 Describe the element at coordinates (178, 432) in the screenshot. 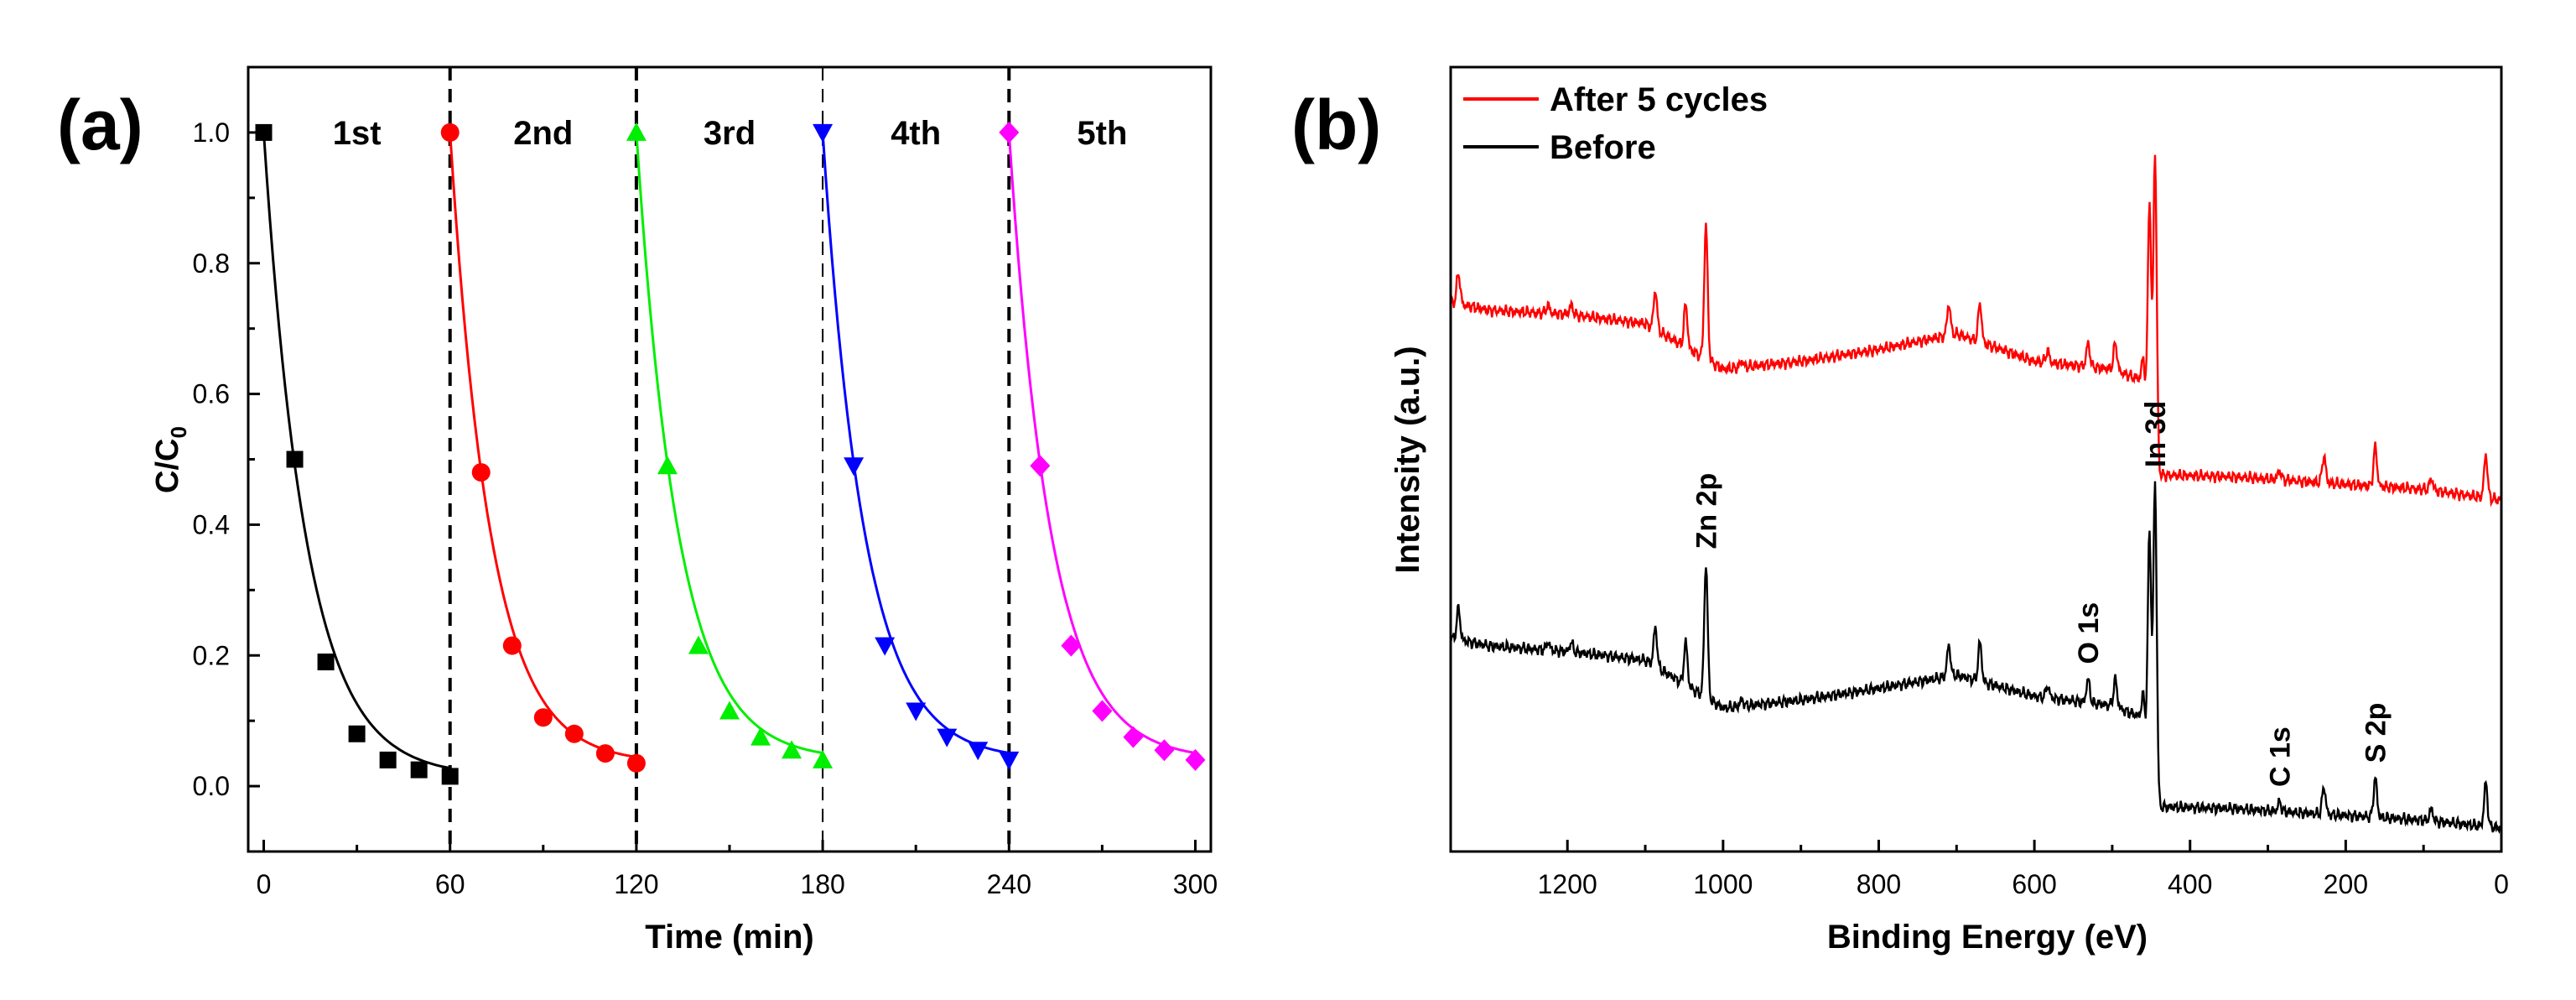

I see `y-axis-title-subscript: 0` at that location.